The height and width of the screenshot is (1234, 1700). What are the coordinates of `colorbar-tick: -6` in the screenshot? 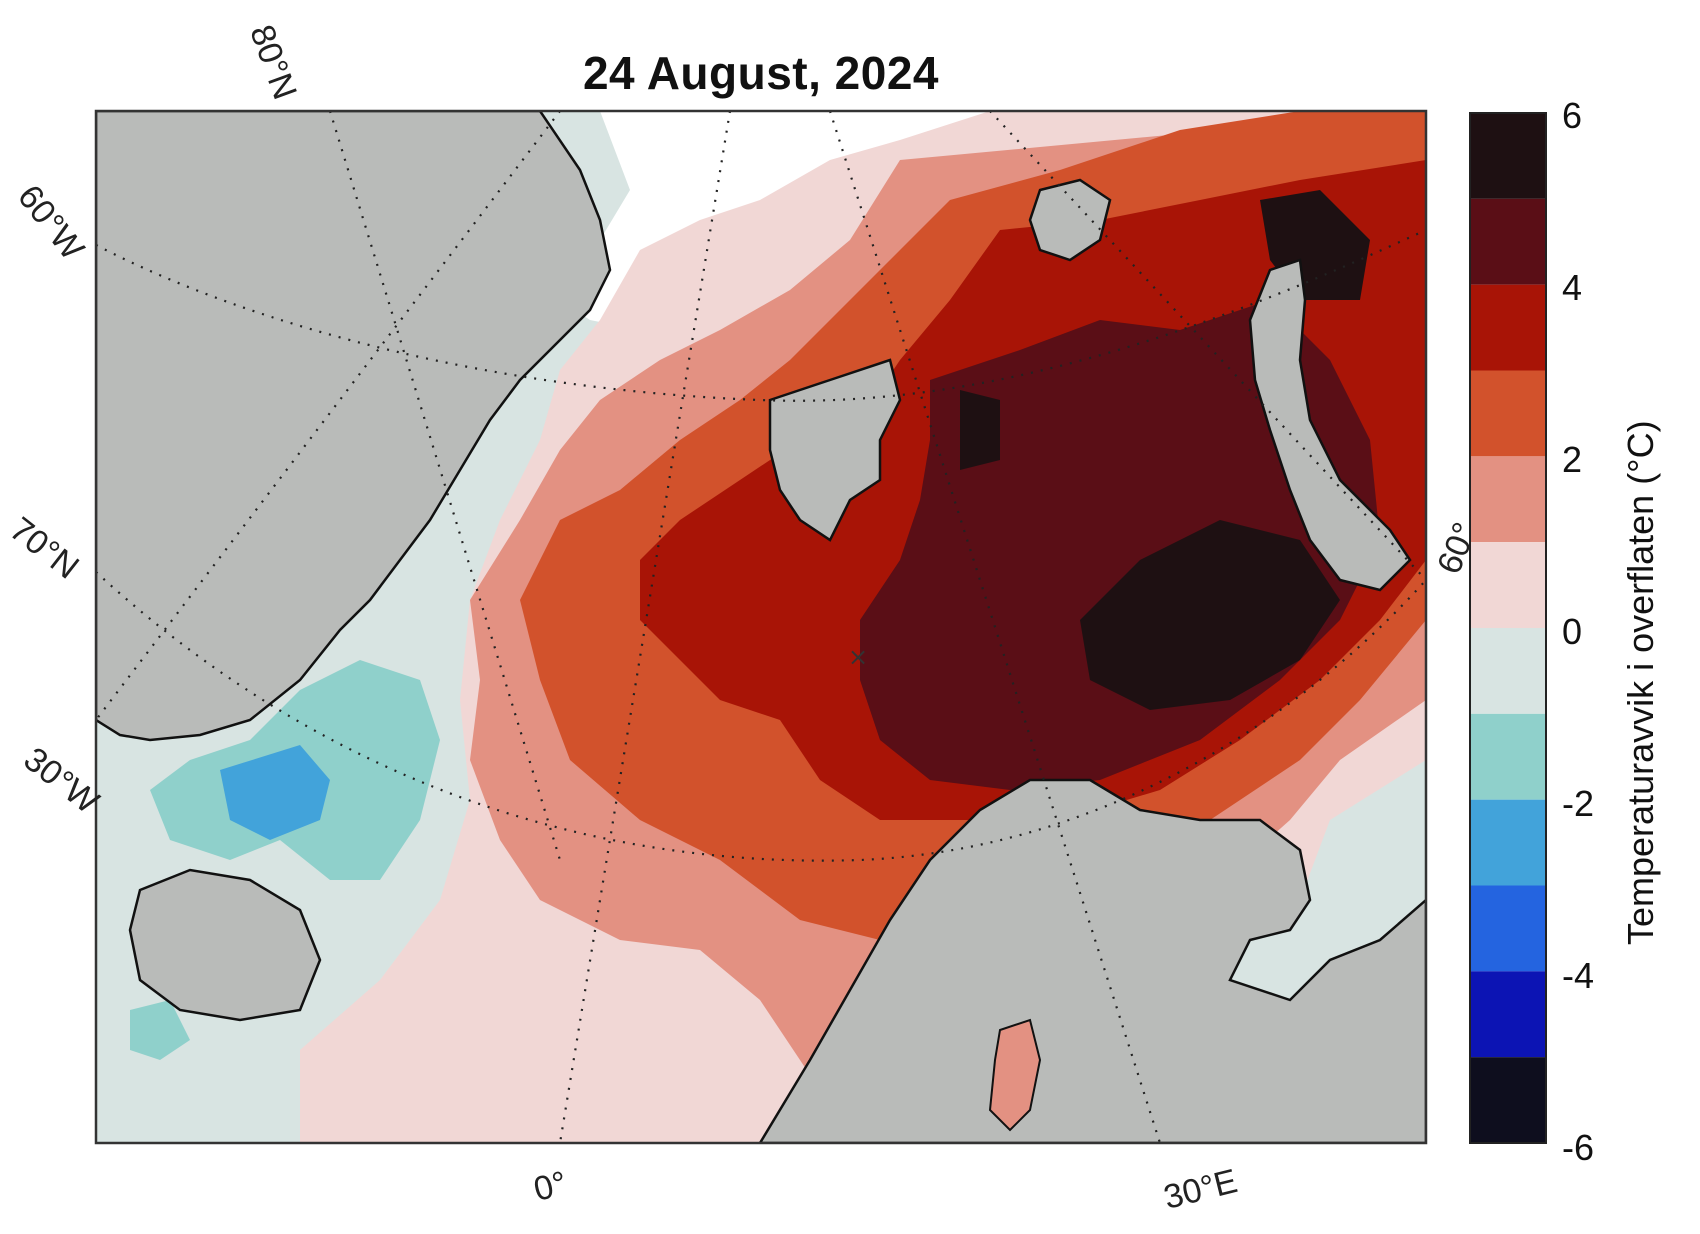 It's located at (1578, 1147).